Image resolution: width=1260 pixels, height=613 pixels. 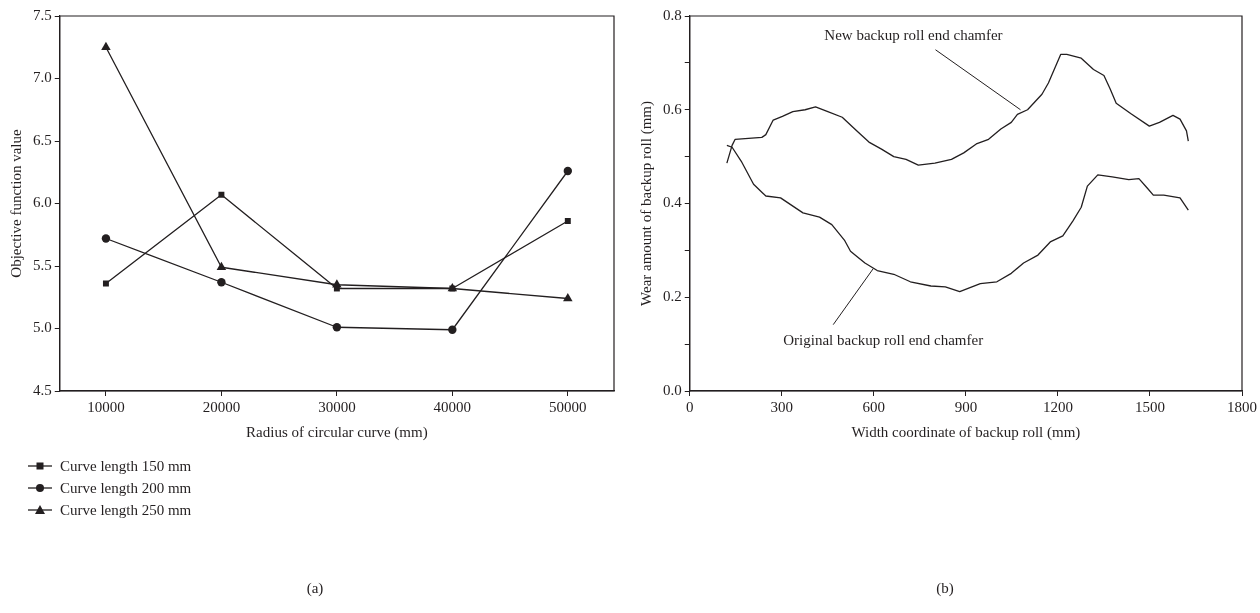 I want to click on legend-label: Curve length 150 mm, so click(x=126, y=466).